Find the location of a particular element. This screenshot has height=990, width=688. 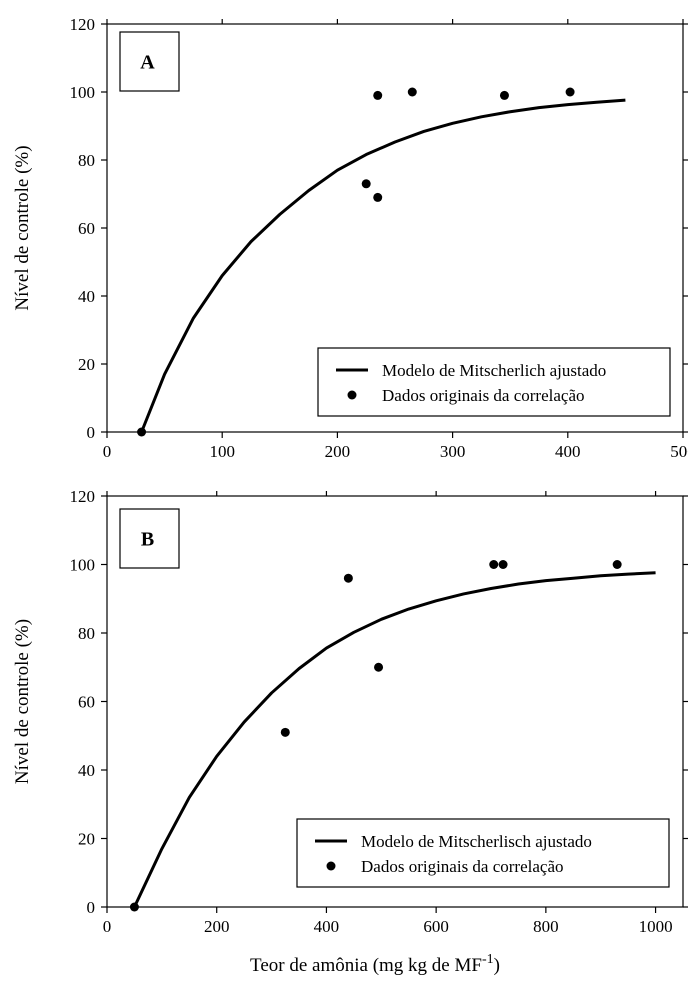

legend-entry-label: Modelo de Mitscherlisch ajustado is located at coordinates (476, 841).